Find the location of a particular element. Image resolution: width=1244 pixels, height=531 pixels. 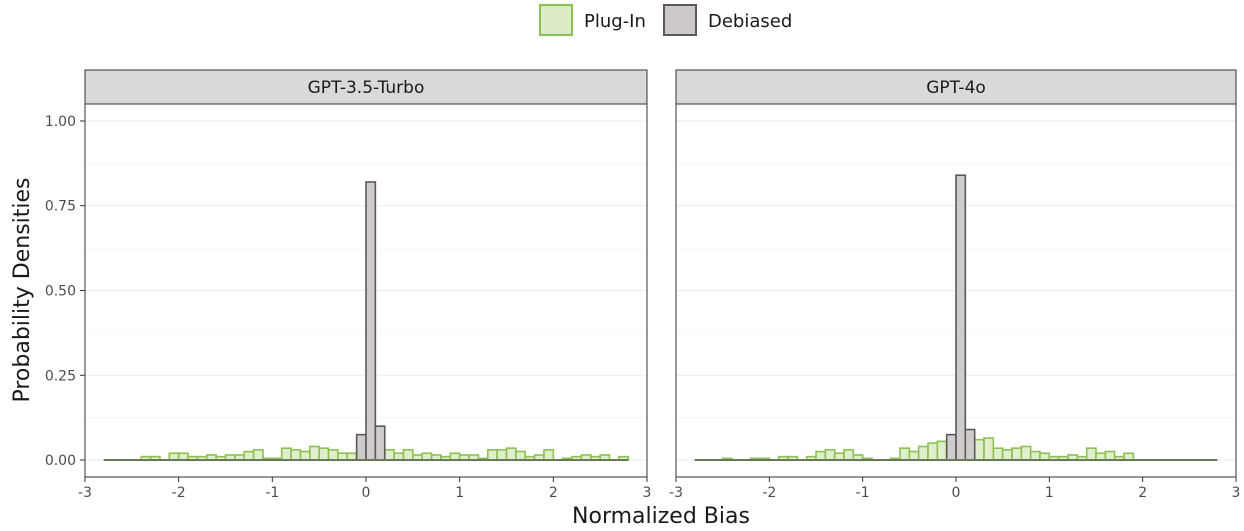

legend: Plug-In Debiased is located at coordinates (665, 20).